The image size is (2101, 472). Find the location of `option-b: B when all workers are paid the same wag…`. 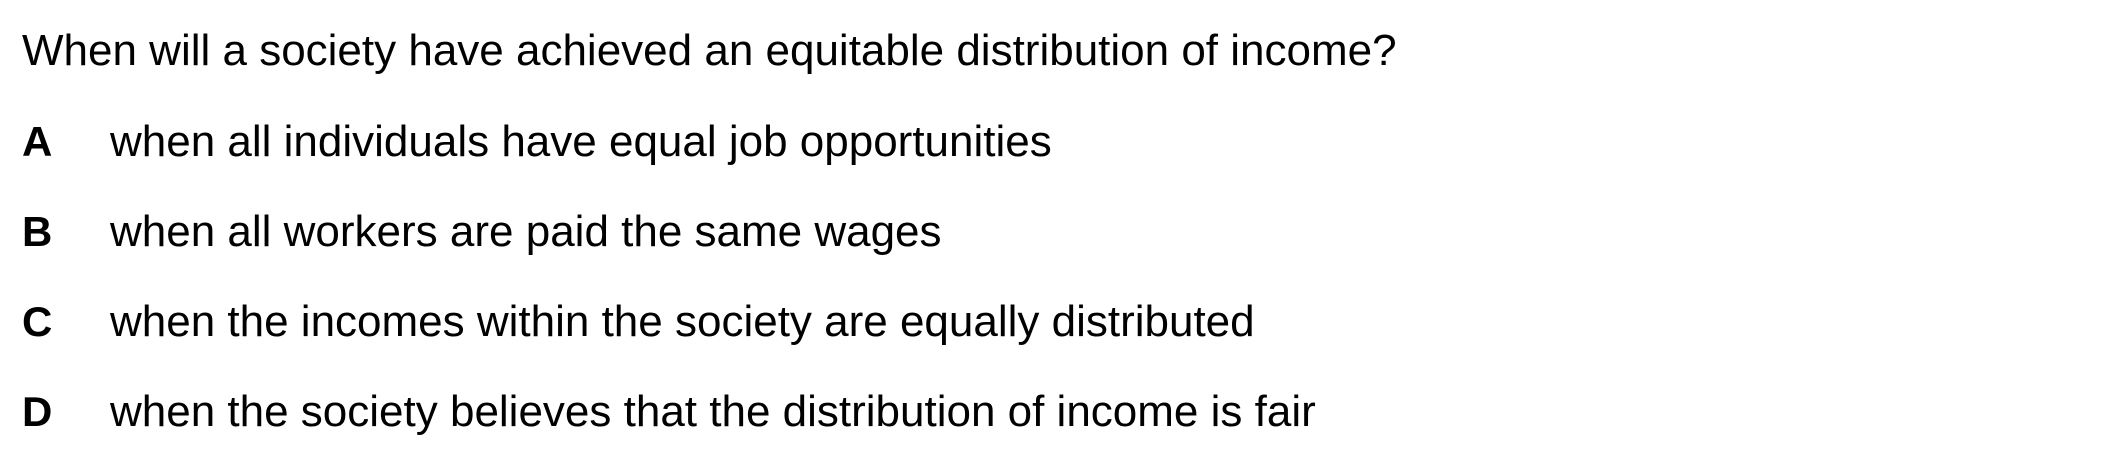

option-b: B when all workers are paid the same wag… is located at coordinates (669, 232).